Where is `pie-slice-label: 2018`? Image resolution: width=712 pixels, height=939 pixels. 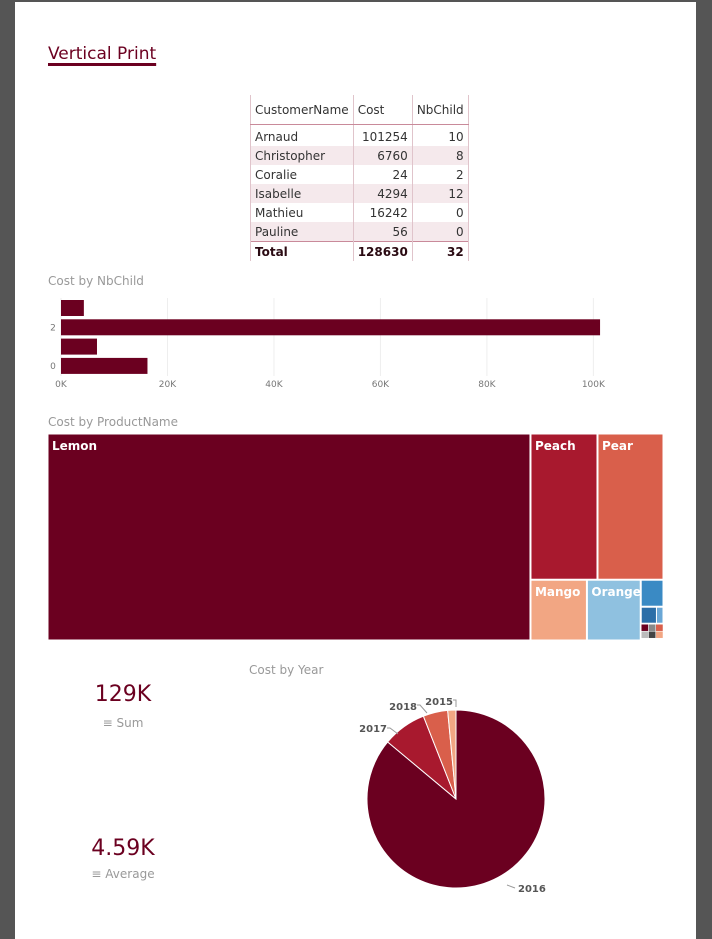
pie-slice-label: 2018 is located at coordinates (403, 707).